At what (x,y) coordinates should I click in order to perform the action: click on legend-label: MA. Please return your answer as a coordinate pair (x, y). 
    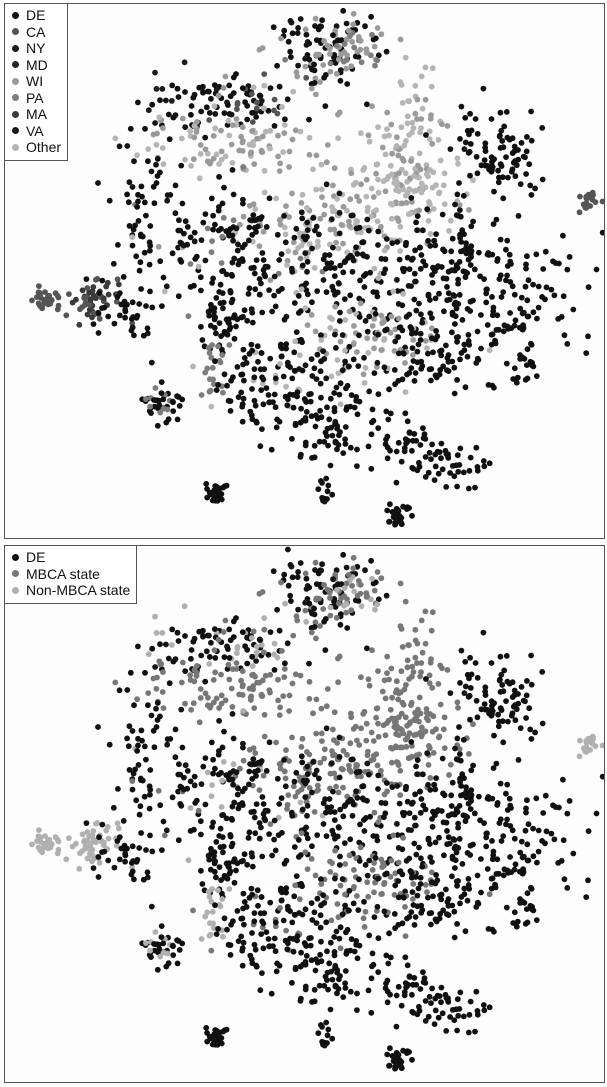
    Looking at the image, I should click on (36, 114).